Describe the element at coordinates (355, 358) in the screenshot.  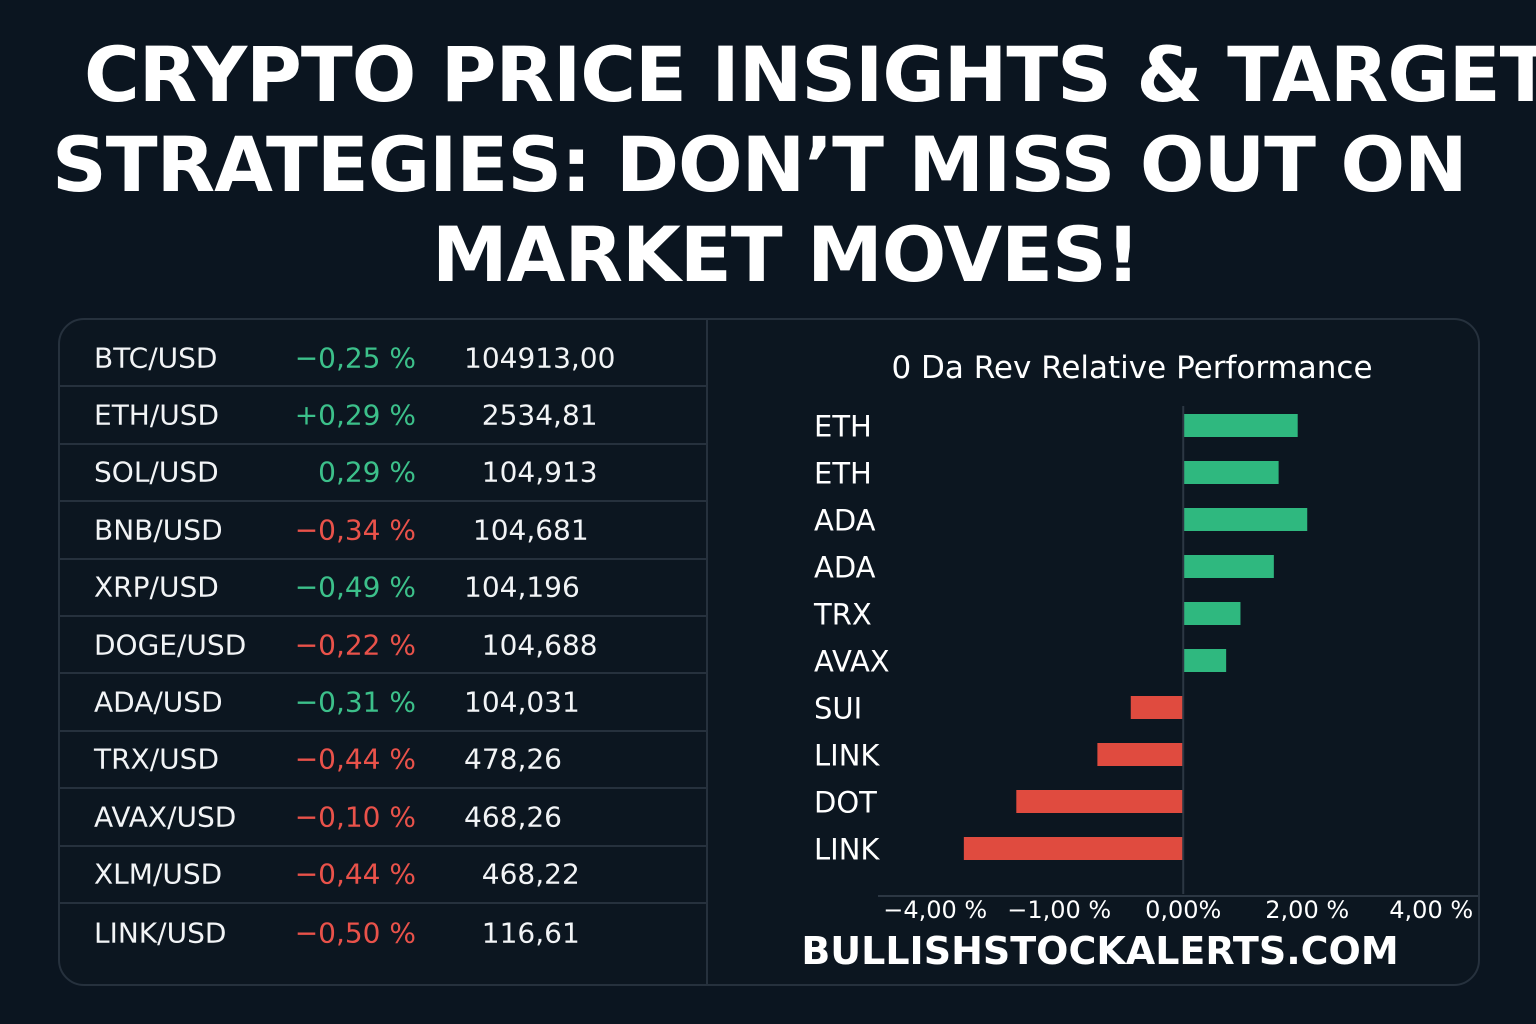
I see `pair-change-percent: −0,25 %` at that location.